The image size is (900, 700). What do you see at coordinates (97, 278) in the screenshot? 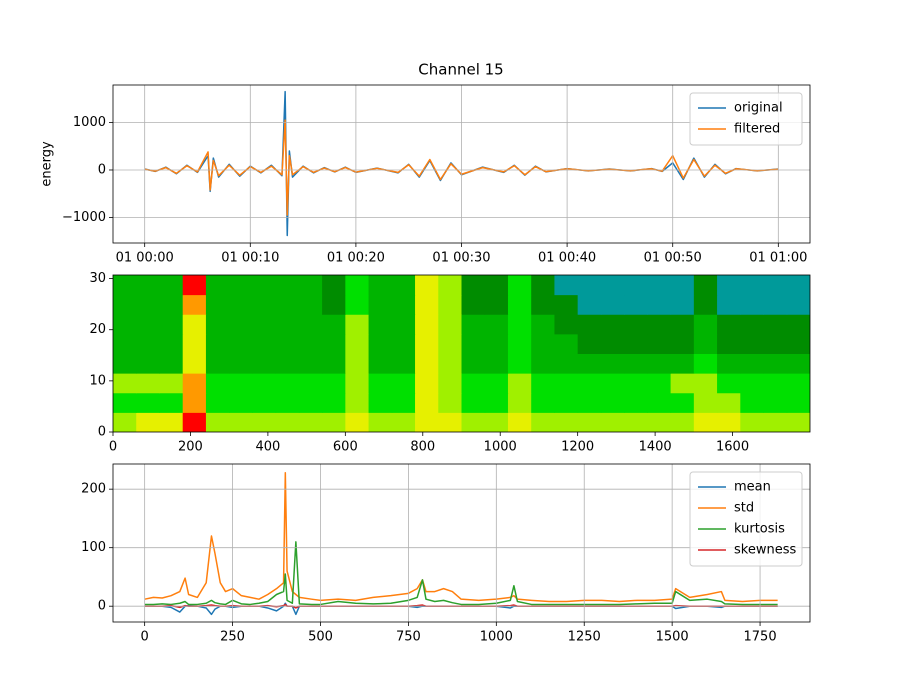
I see `y-tick-label: 30` at bounding box center [97, 278].